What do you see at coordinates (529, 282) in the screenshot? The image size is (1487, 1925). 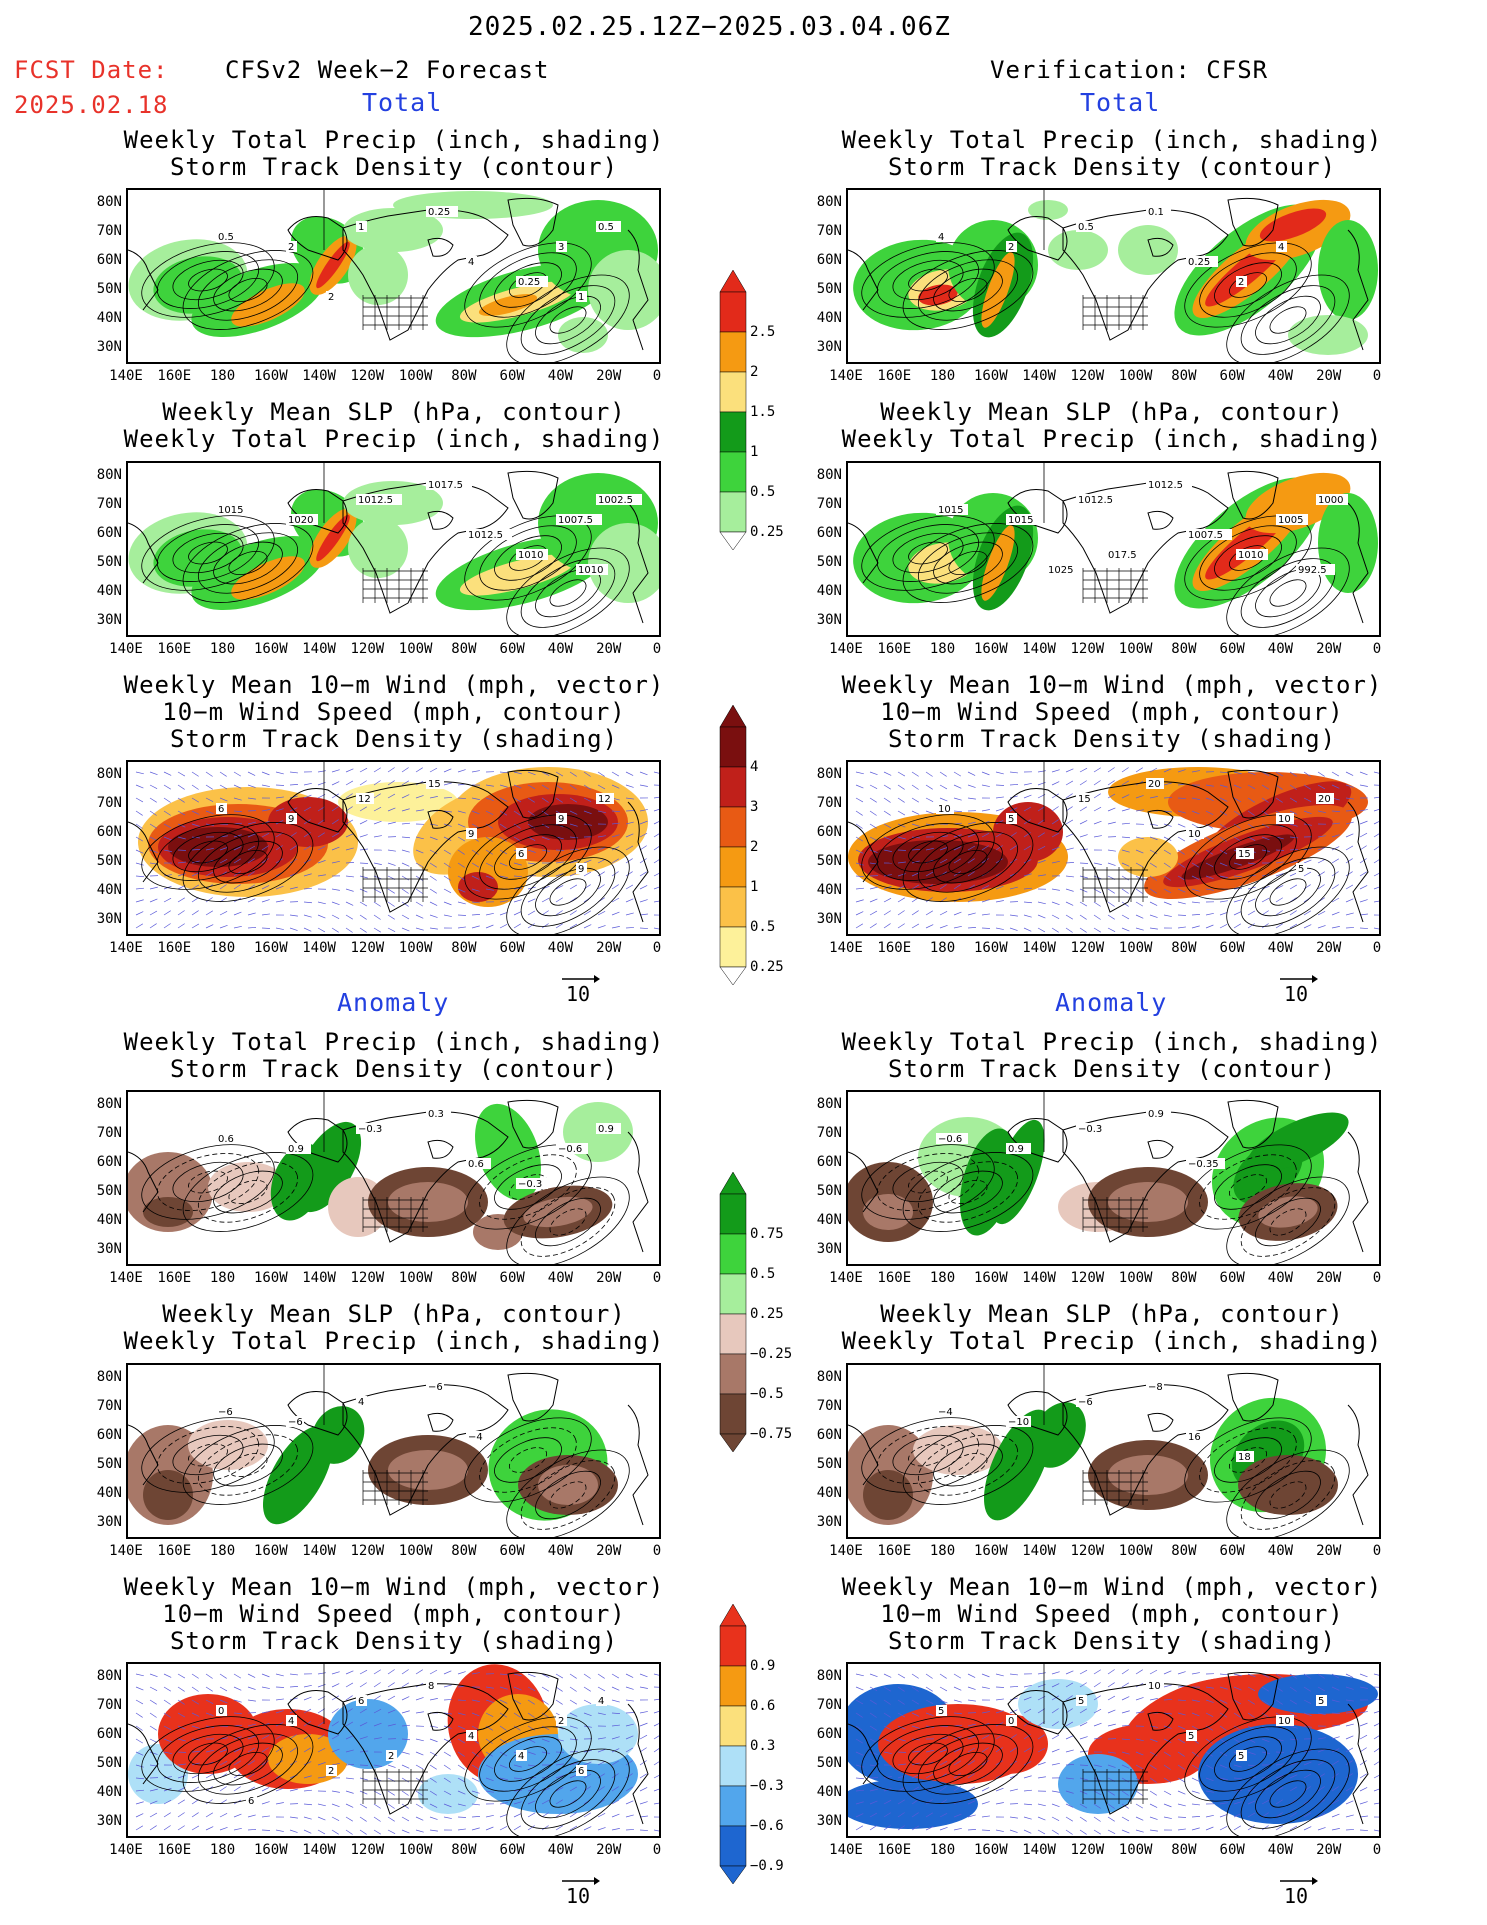 I see `contour-label: 0.25` at bounding box center [529, 282].